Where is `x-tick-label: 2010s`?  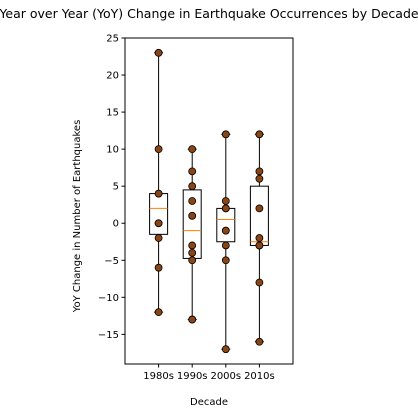
x-tick-label: 2010s is located at coordinates (259, 376).